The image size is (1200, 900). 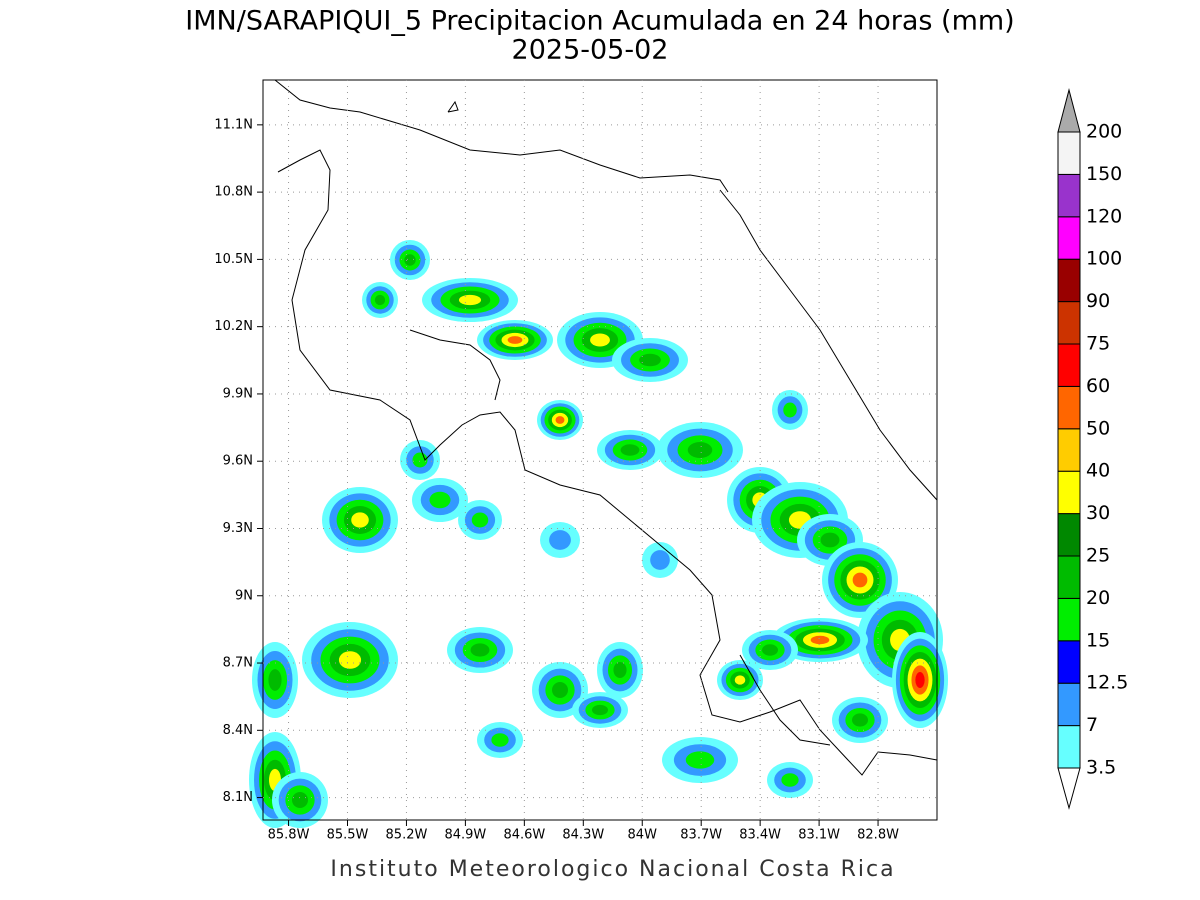 I want to click on y-tick-label: 8.1N, so click(x=238, y=797).